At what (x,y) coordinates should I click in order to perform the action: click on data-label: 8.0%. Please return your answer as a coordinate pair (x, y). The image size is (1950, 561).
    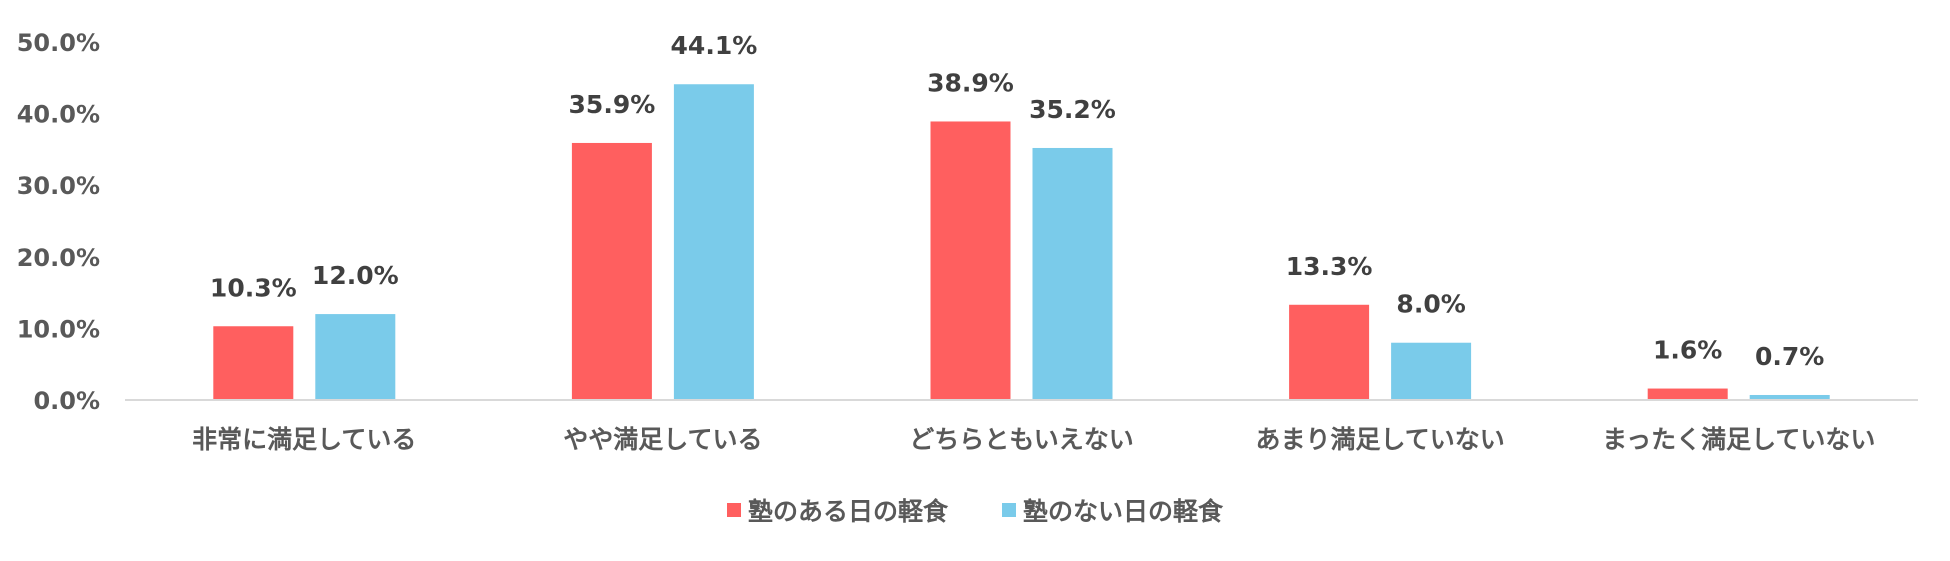
    Looking at the image, I should click on (1430, 304).